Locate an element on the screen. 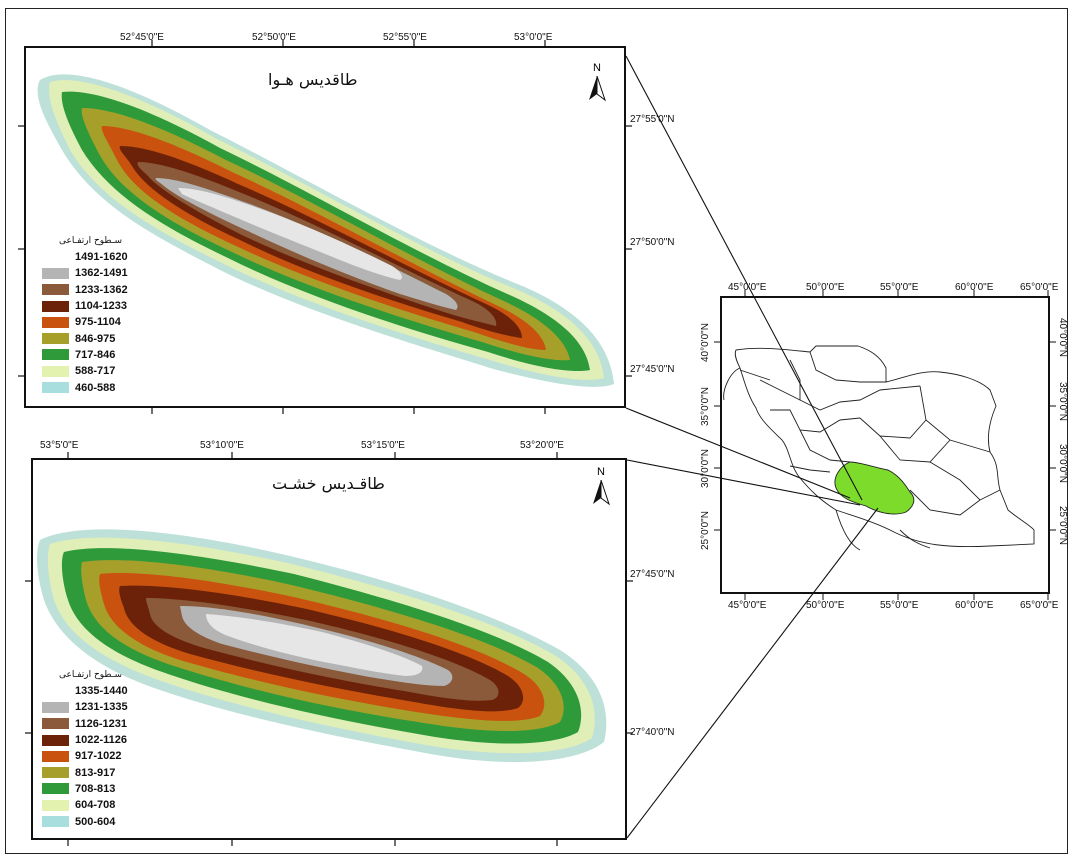 This screenshot has height=856, width=1073. legend-item: 460-588 is located at coordinates (85, 387).